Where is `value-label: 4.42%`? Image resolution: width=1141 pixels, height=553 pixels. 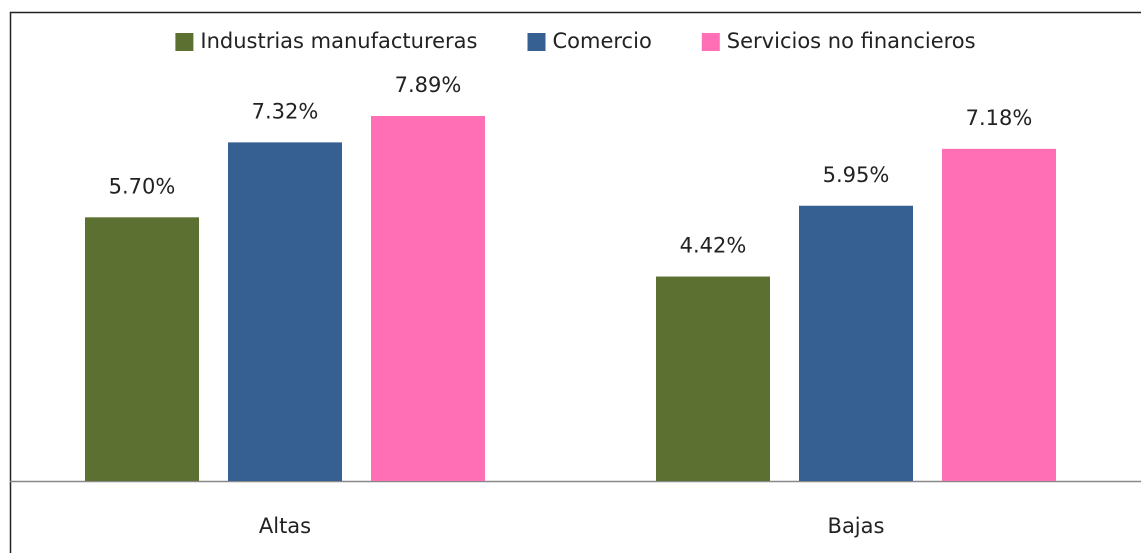 value-label: 4.42% is located at coordinates (713, 246).